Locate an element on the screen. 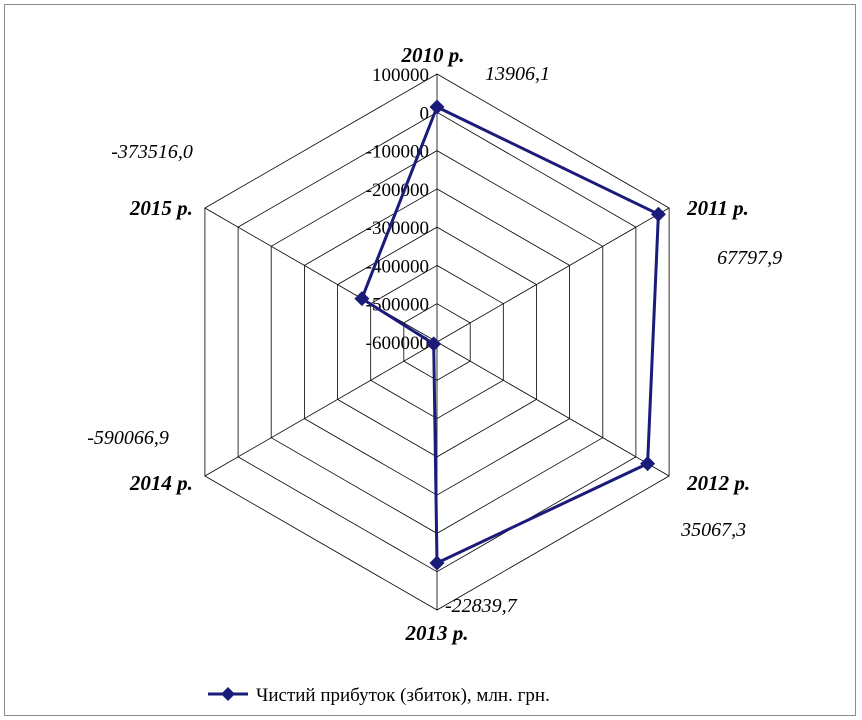  legend: Чистий прибуток (збиток), млн. грн. is located at coordinates (379, 695).